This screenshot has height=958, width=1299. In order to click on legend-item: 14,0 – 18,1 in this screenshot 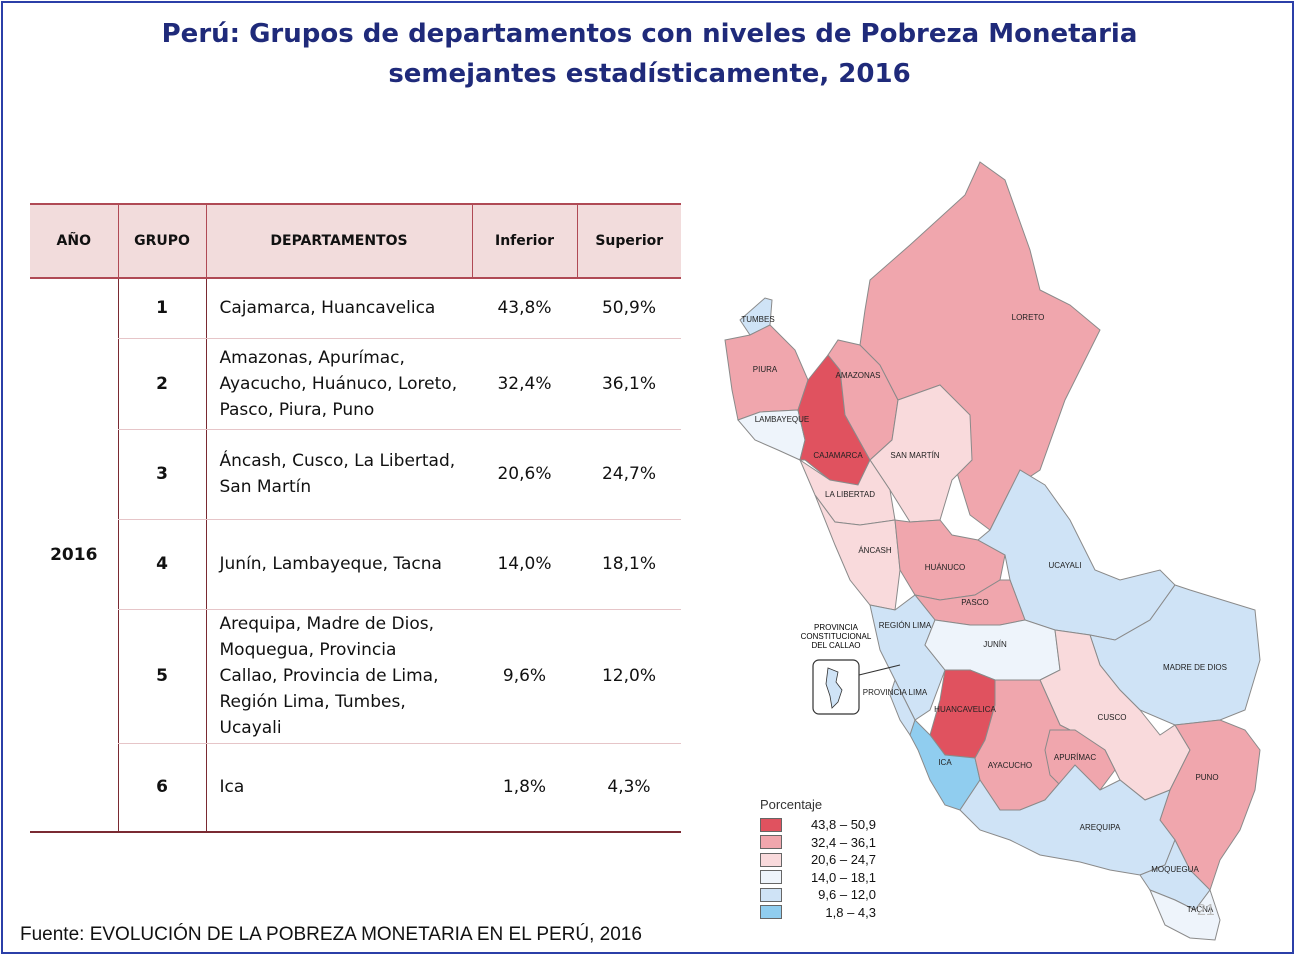, I will do `click(818, 878)`.